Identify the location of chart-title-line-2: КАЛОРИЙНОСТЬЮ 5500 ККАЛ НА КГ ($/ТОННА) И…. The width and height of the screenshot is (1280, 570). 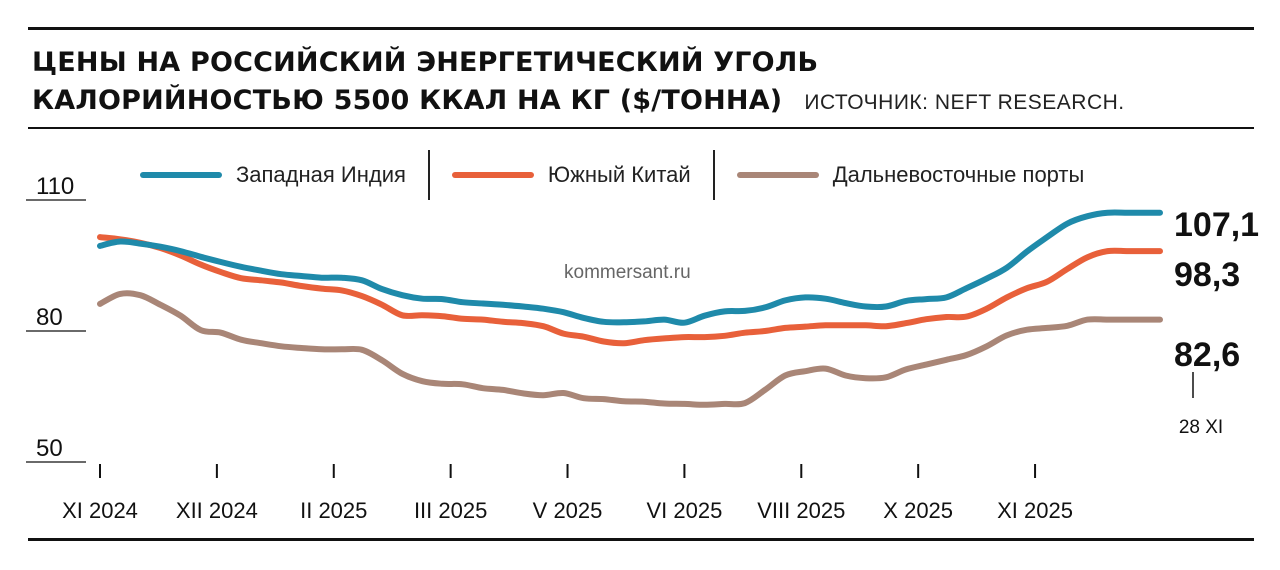
(578, 102).